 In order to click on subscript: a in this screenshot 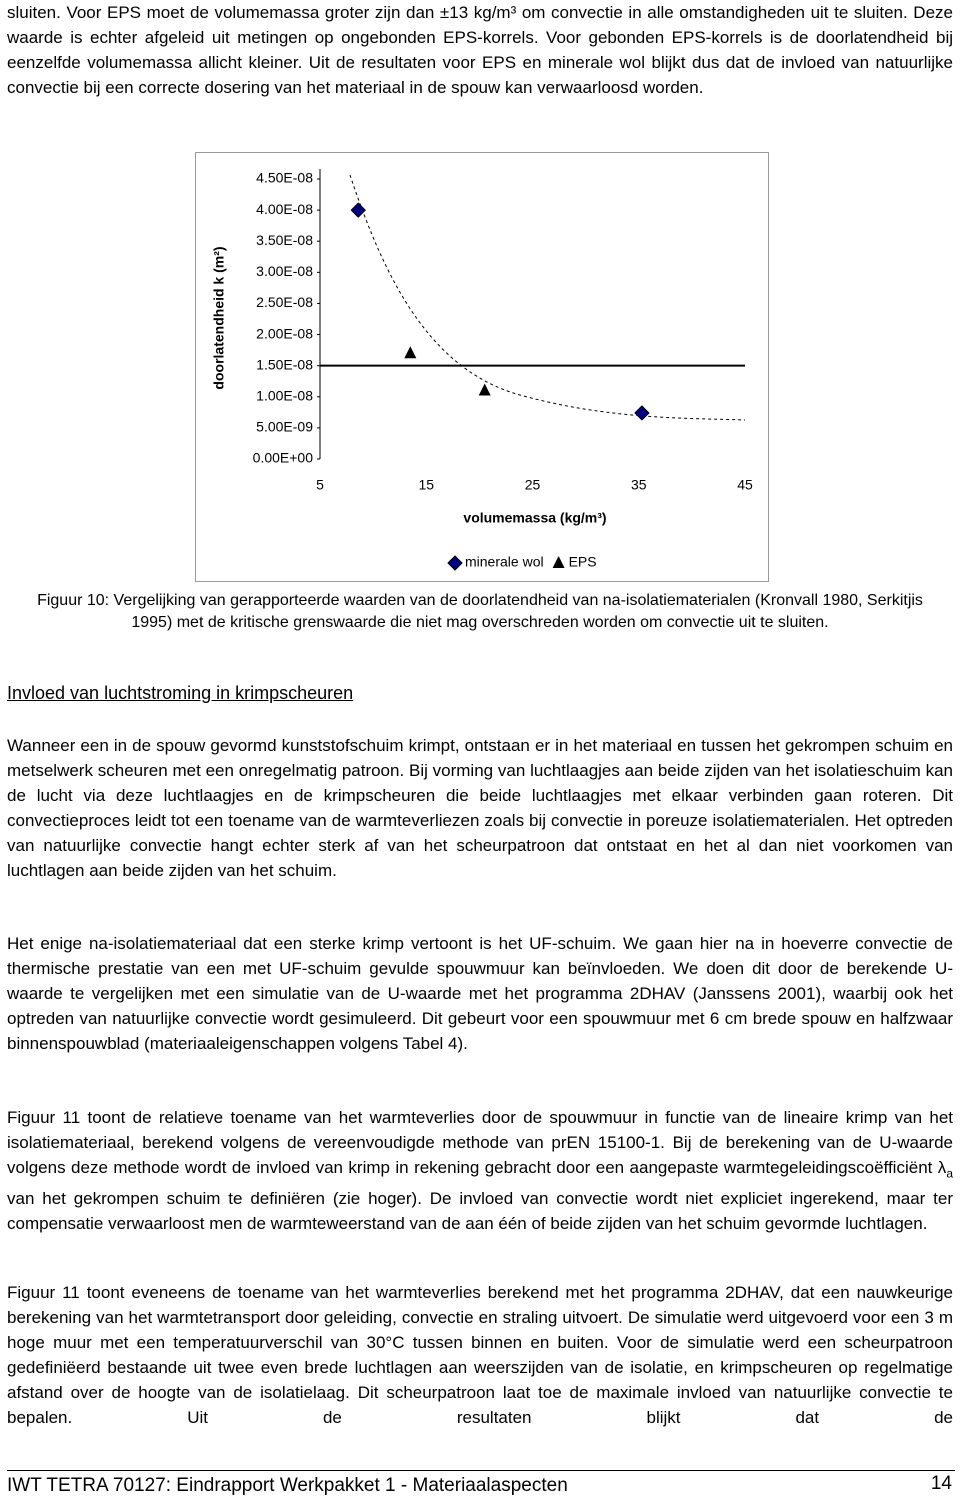, I will do `click(949, 1173)`.